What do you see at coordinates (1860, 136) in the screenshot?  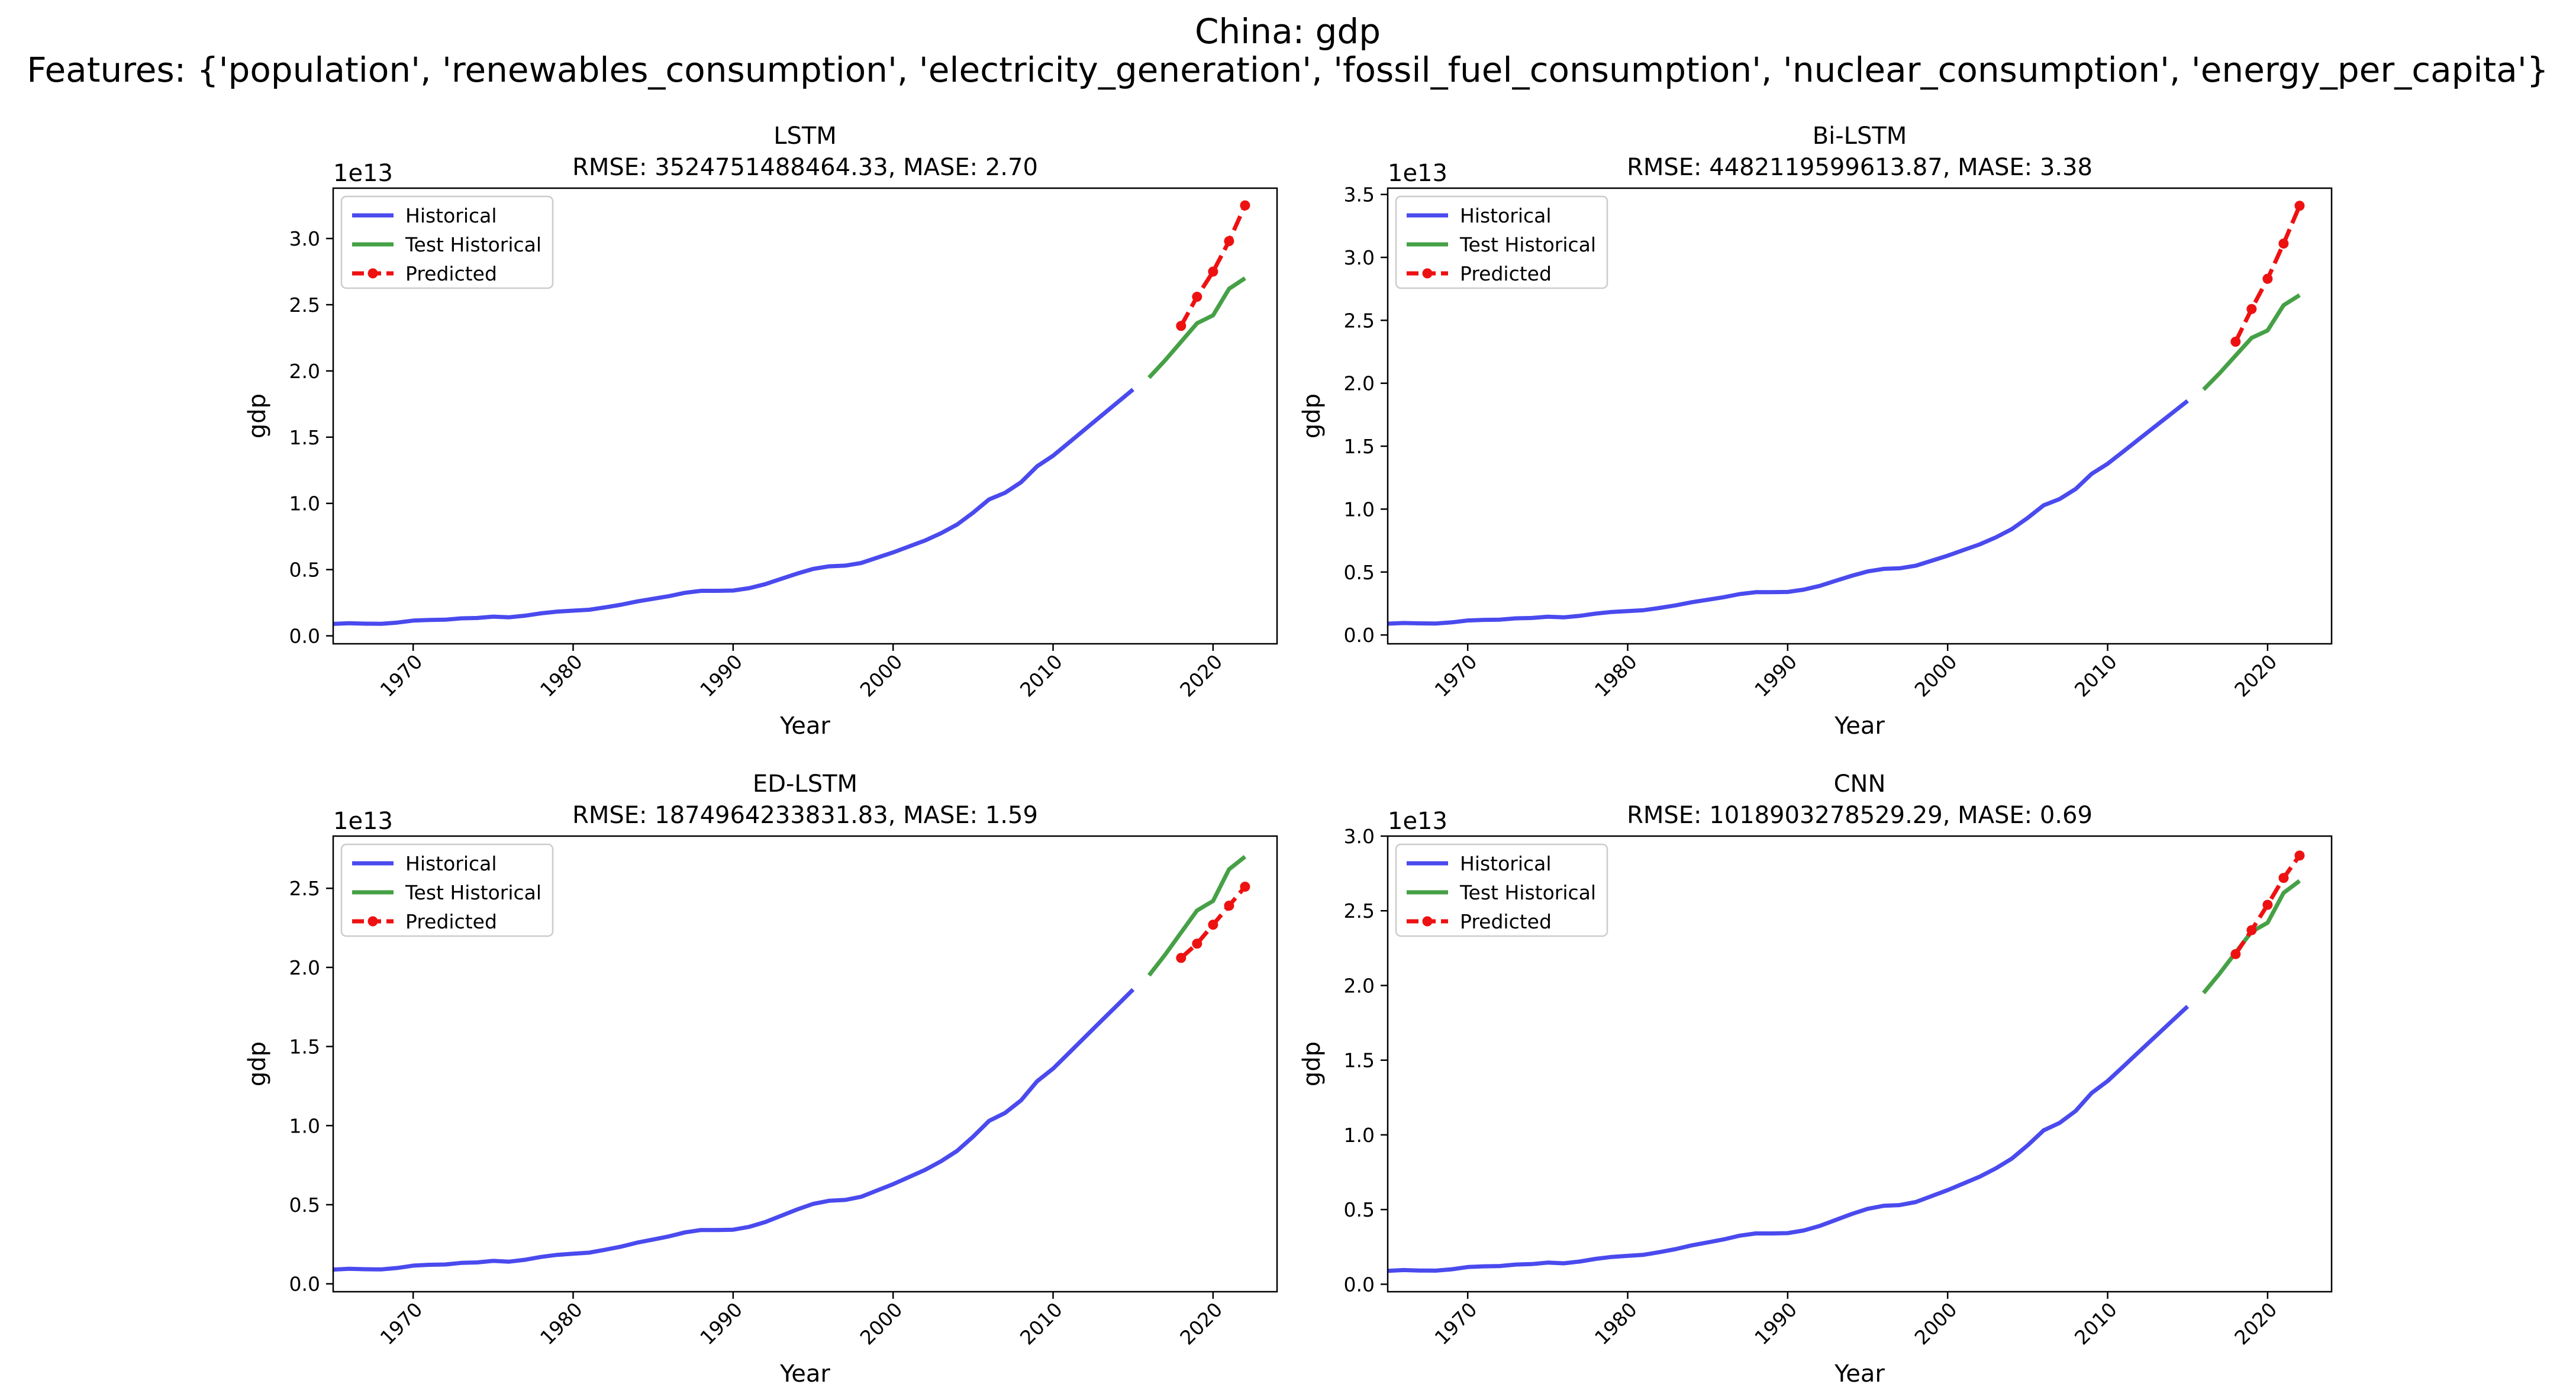 I see `subplot-title: Bi-LSTM` at bounding box center [1860, 136].